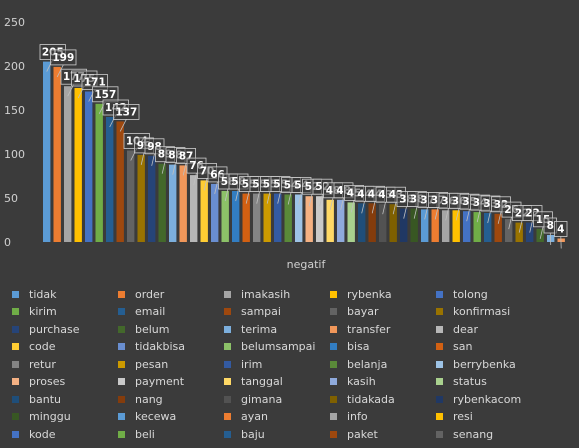 Image resolution: width=579 pixels, height=448 pixels. I want to click on legend-label: kode, so click(42, 434).